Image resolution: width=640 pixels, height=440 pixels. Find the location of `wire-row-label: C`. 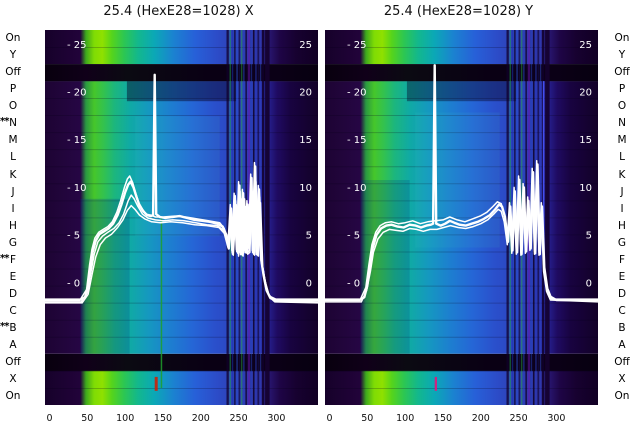

wire-row-label: C is located at coordinates (622, 311).